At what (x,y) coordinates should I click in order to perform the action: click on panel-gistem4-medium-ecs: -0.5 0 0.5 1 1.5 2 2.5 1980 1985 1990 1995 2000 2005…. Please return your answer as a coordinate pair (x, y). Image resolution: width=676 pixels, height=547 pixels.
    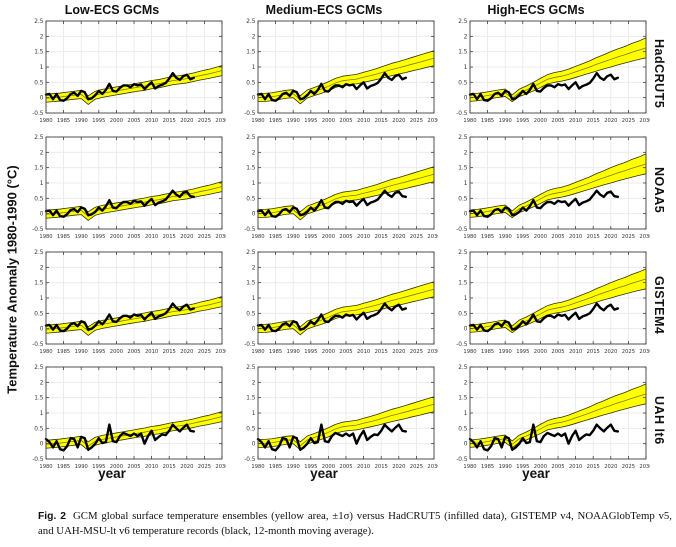
    Looking at the image, I should click on (337, 305).